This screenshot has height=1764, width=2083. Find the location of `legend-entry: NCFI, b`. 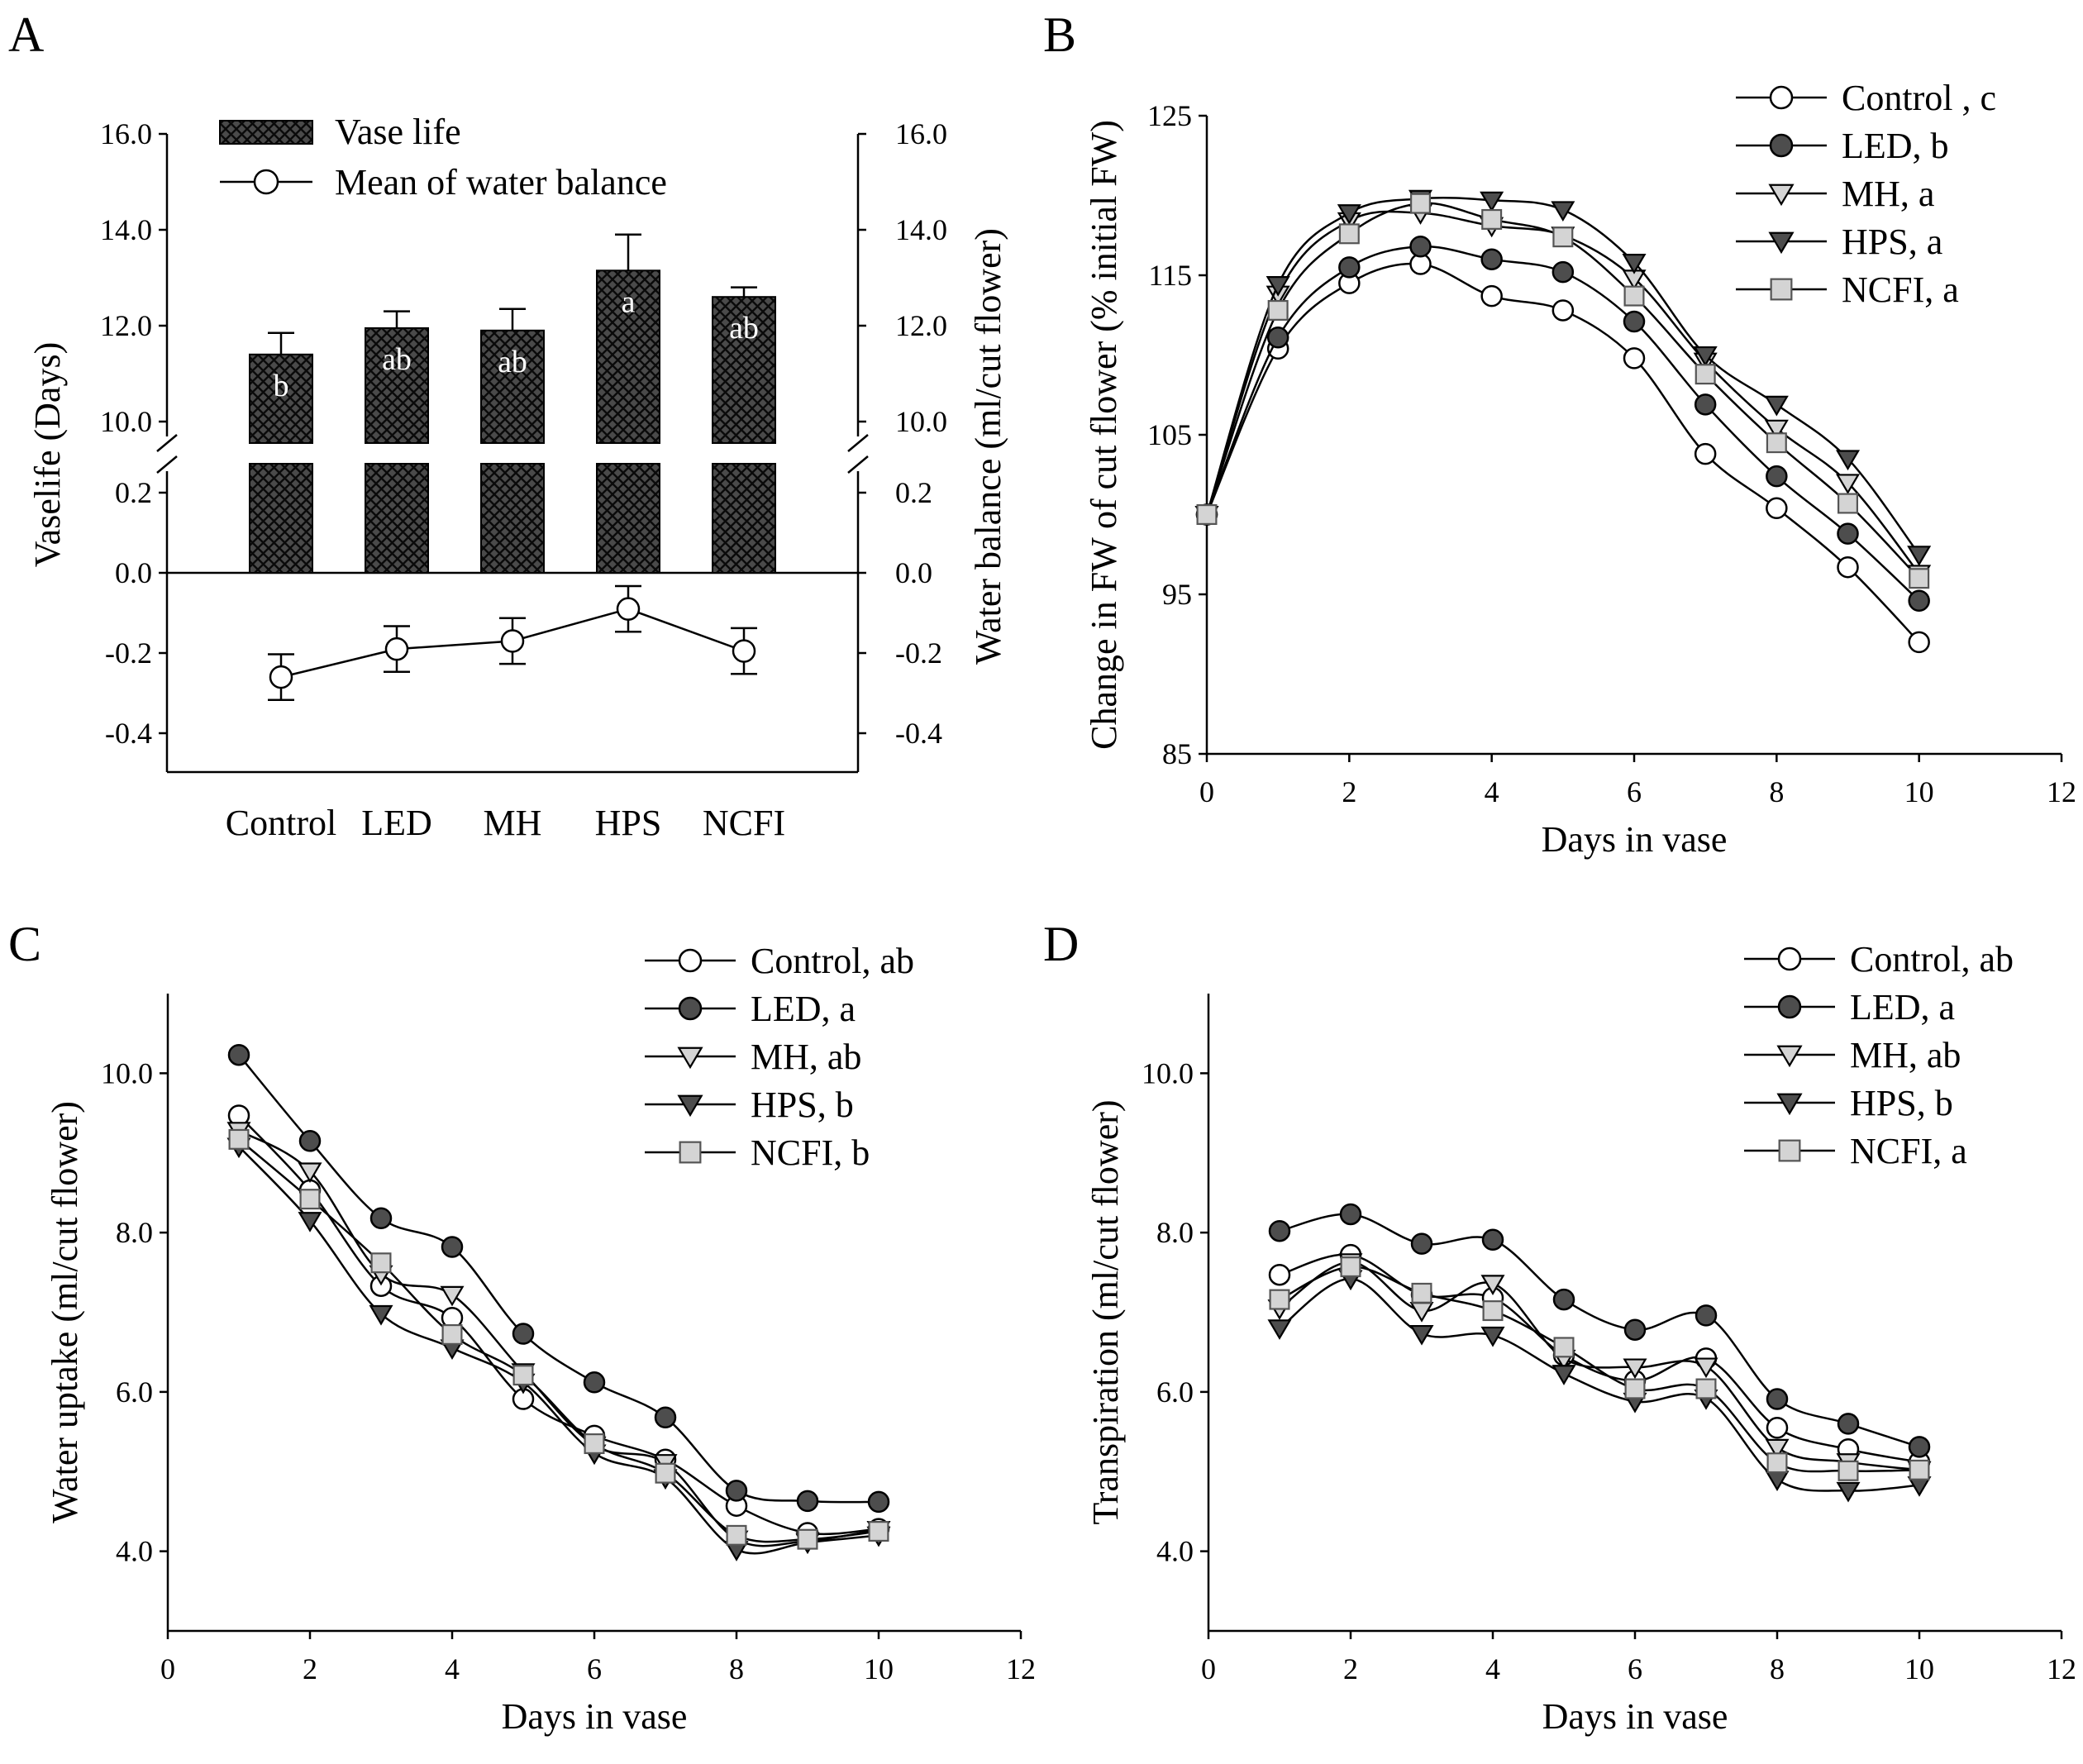

legend-entry: NCFI, b is located at coordinates (757, 1153).